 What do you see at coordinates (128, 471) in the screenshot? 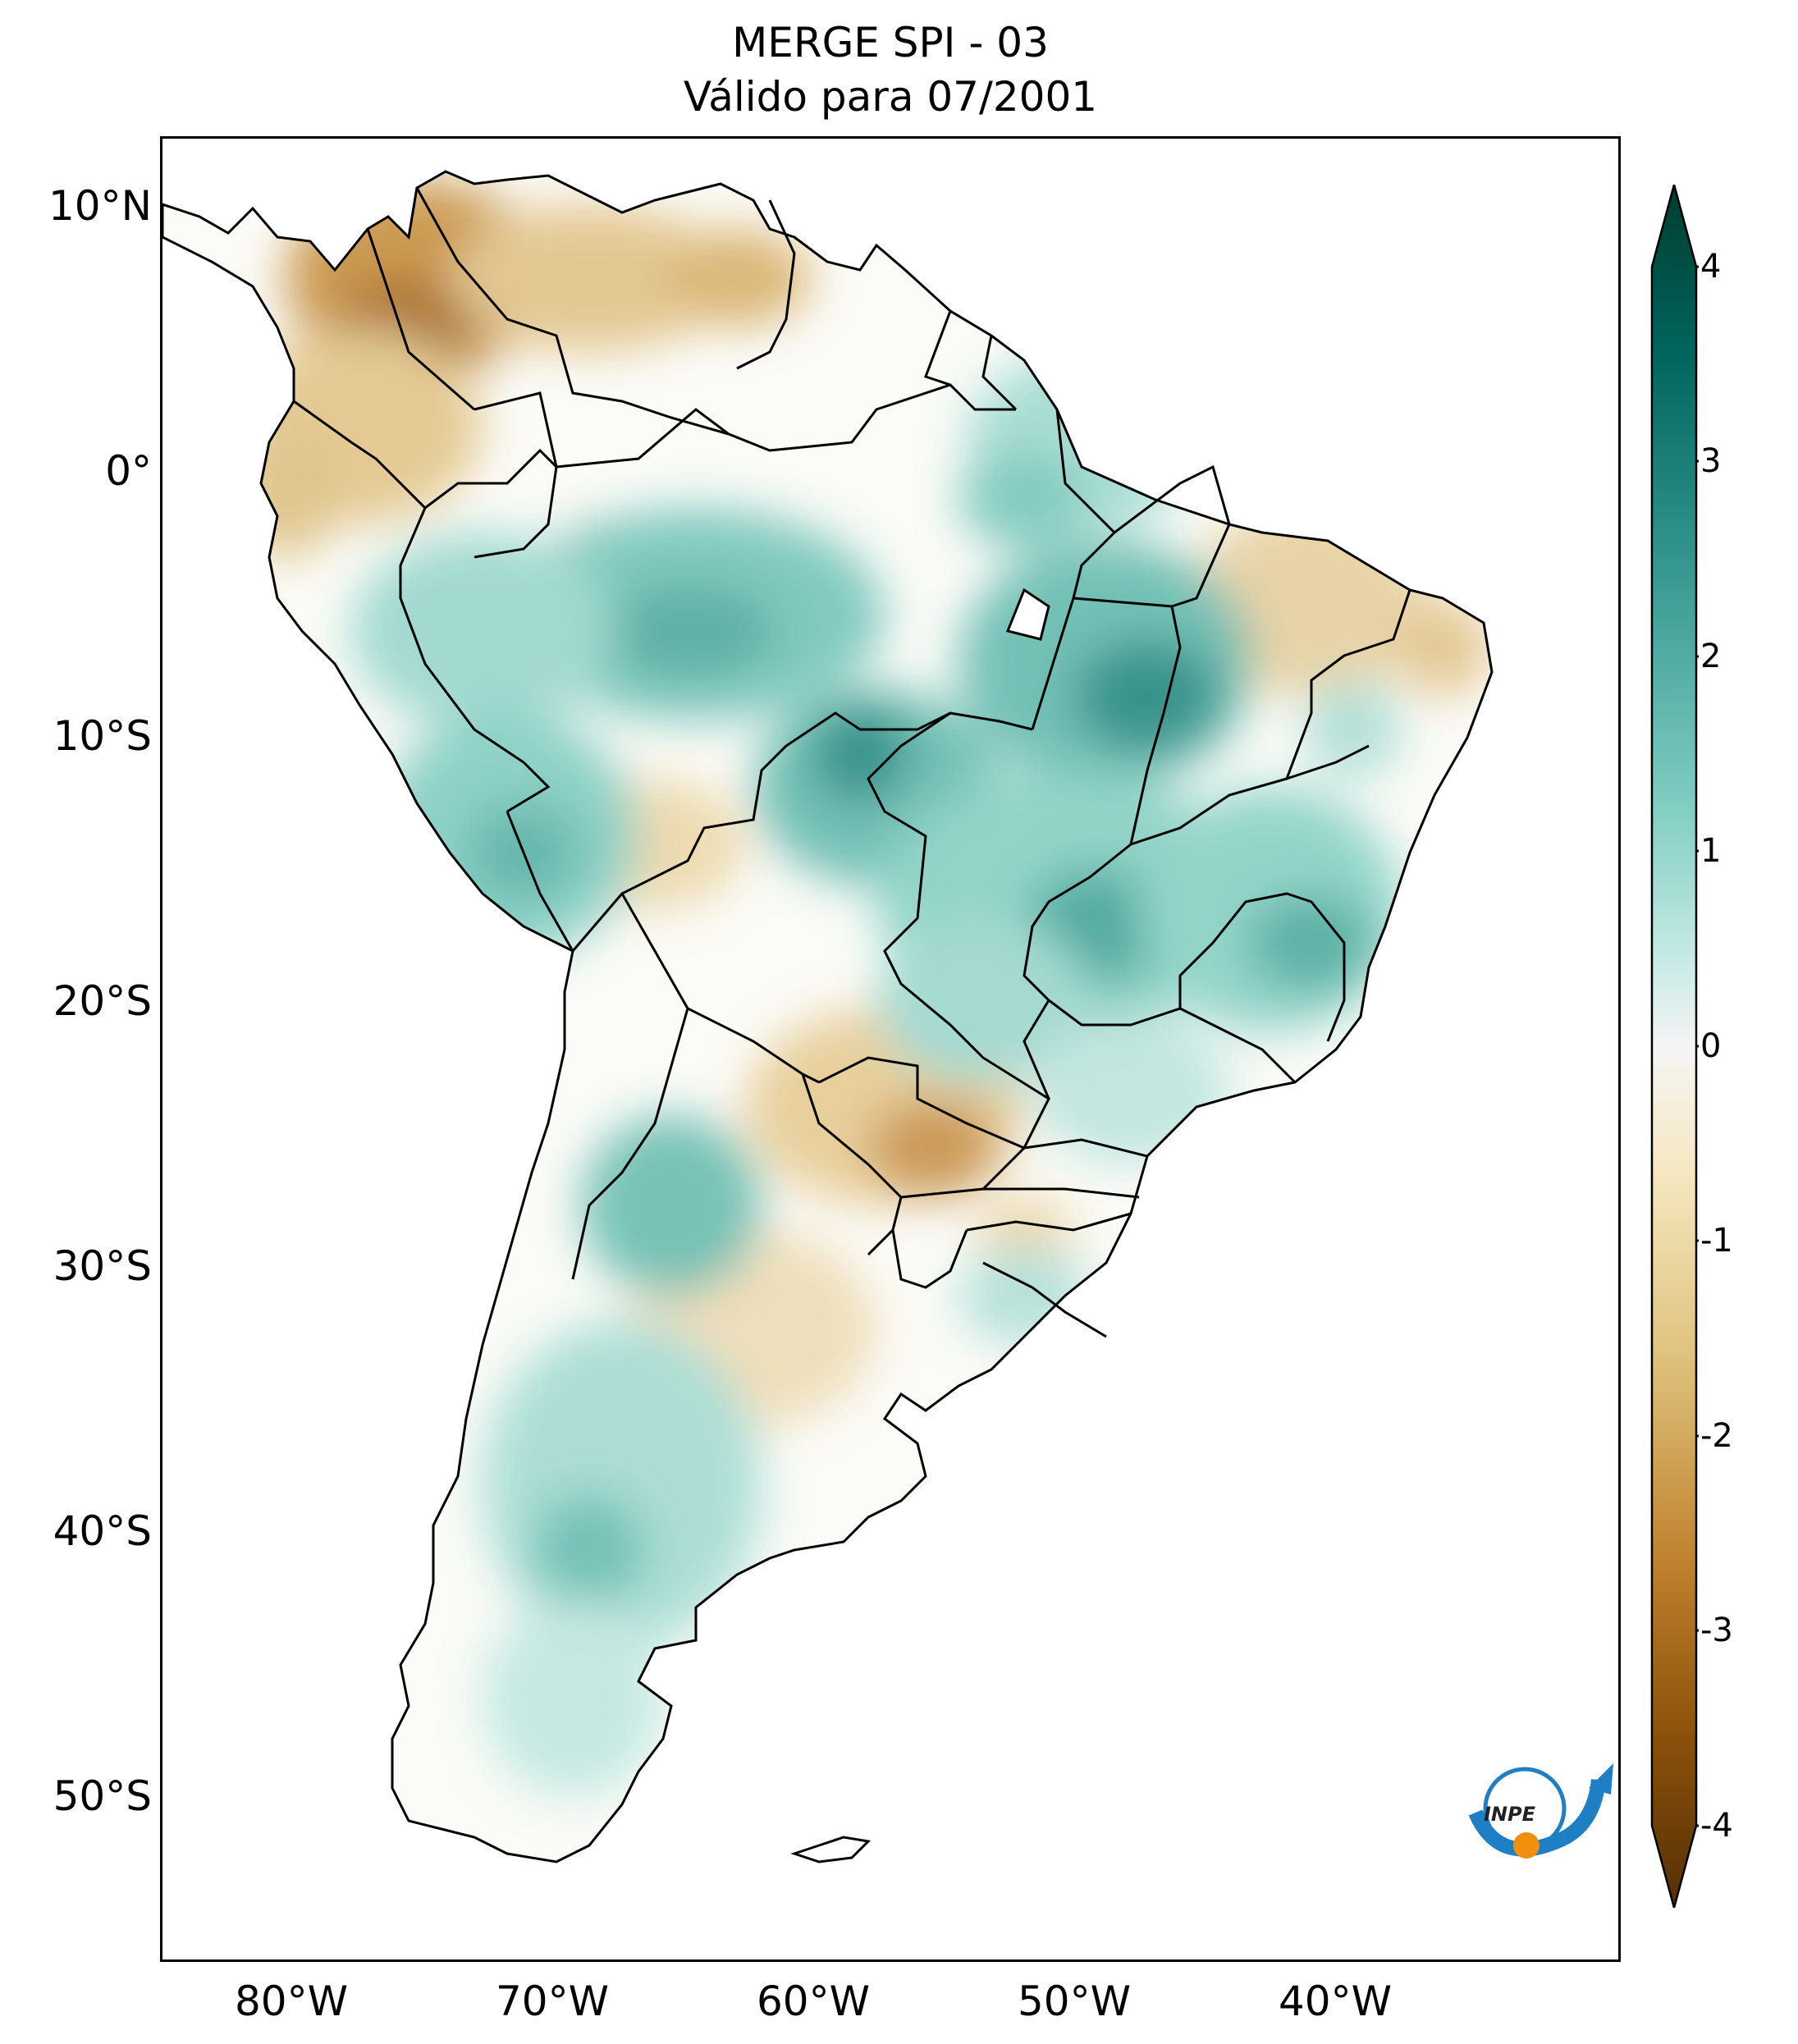
I see `lat-tick-0: 0°` at bounding box center [128, 471].